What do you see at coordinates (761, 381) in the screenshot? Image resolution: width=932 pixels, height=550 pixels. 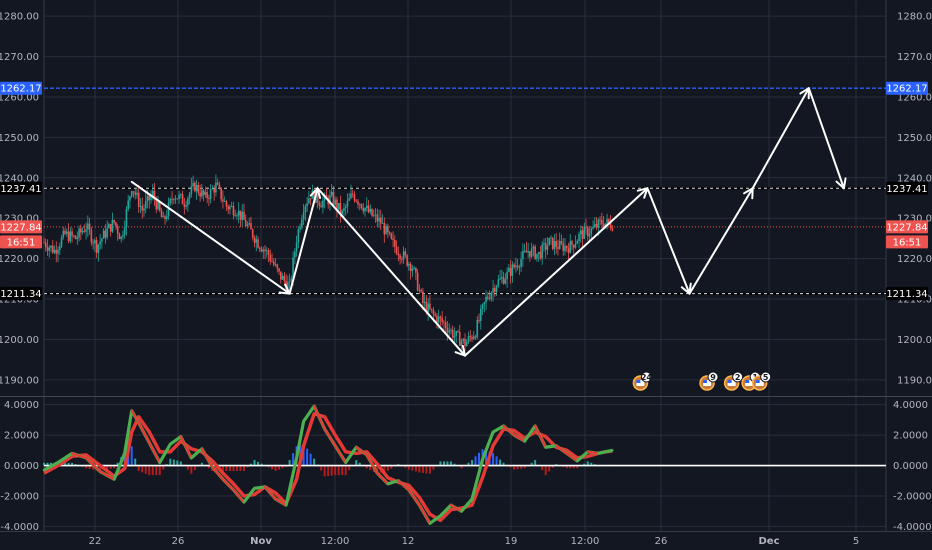 I see `event-marker: 5` at bounding box center [761, 381].